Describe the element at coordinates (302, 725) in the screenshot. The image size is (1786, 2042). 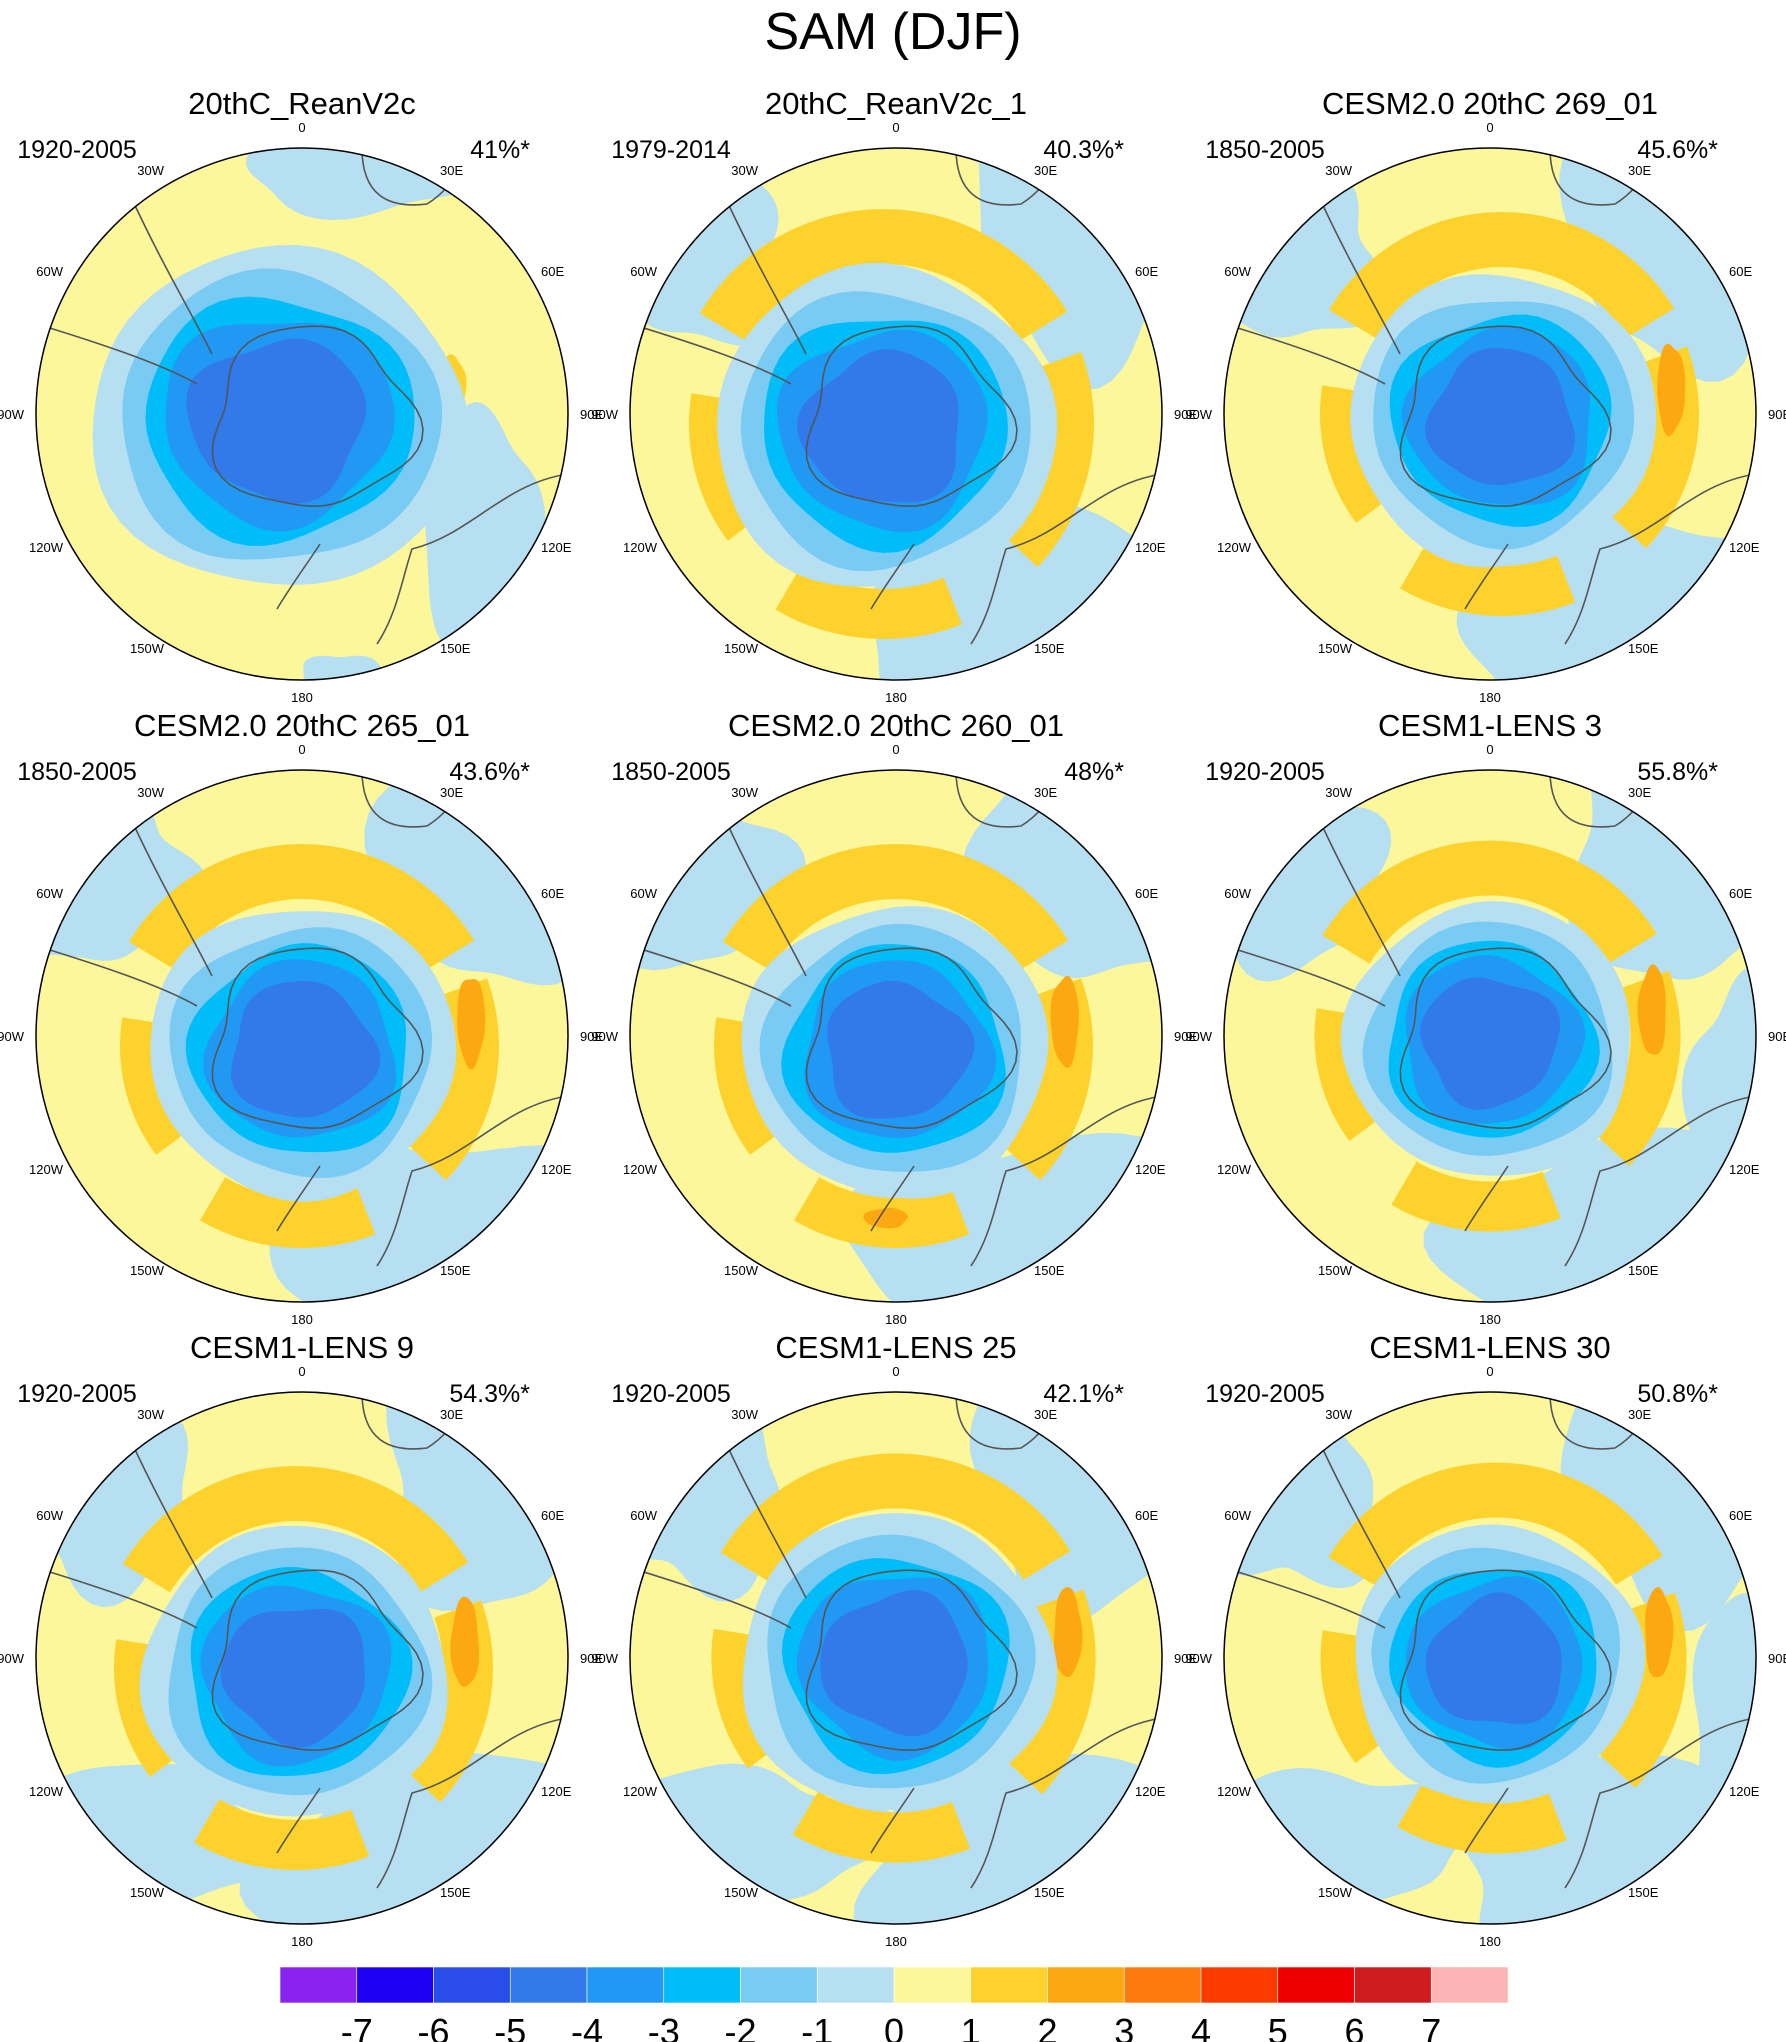
I see `panel-title: CESM2.0 20thC 265_01` at that location.